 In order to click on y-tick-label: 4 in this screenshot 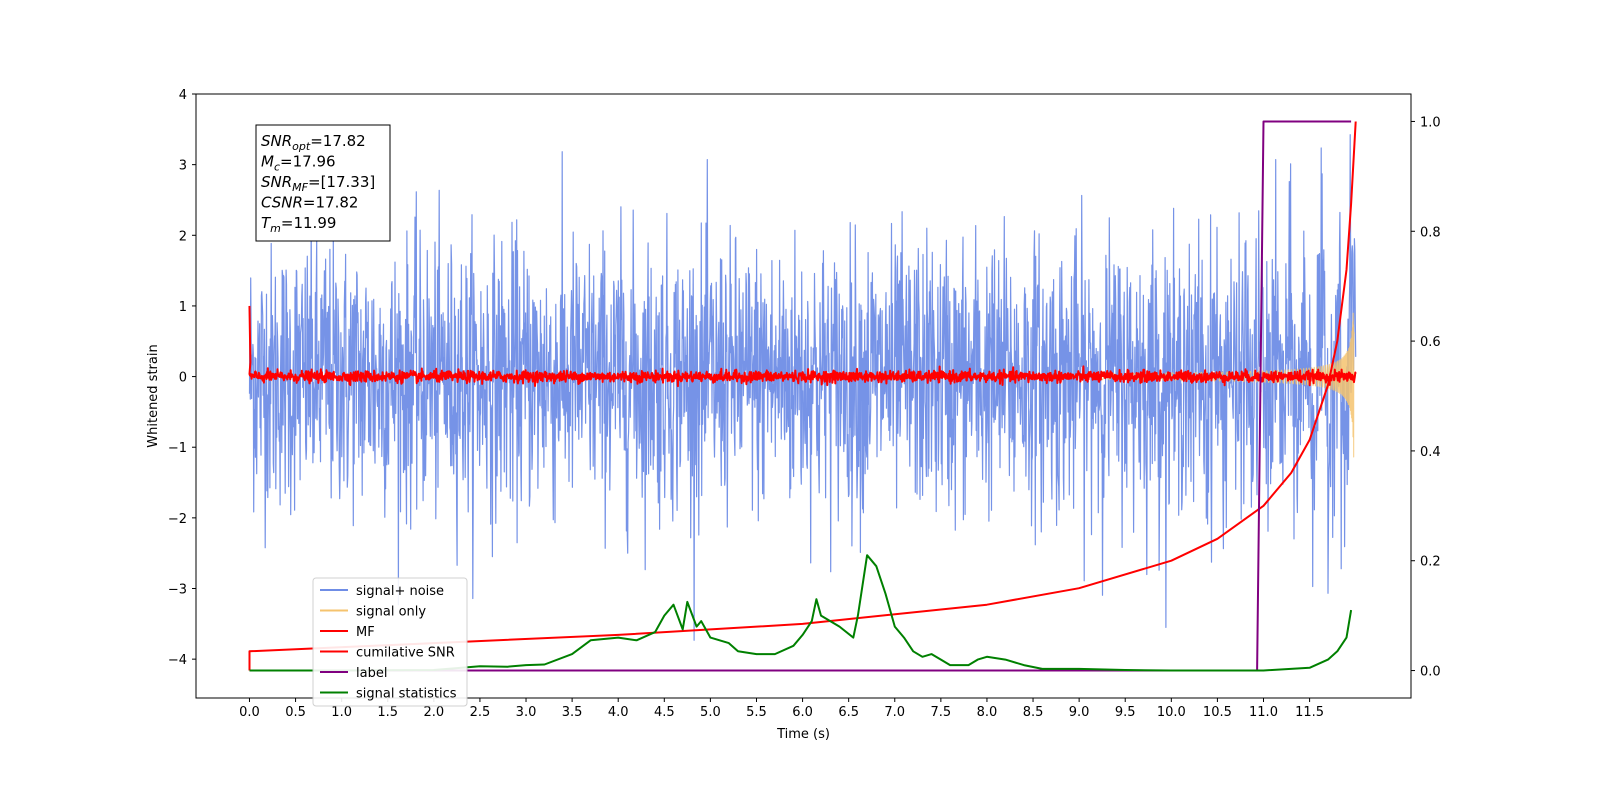, I will do `click(183, 95)`.